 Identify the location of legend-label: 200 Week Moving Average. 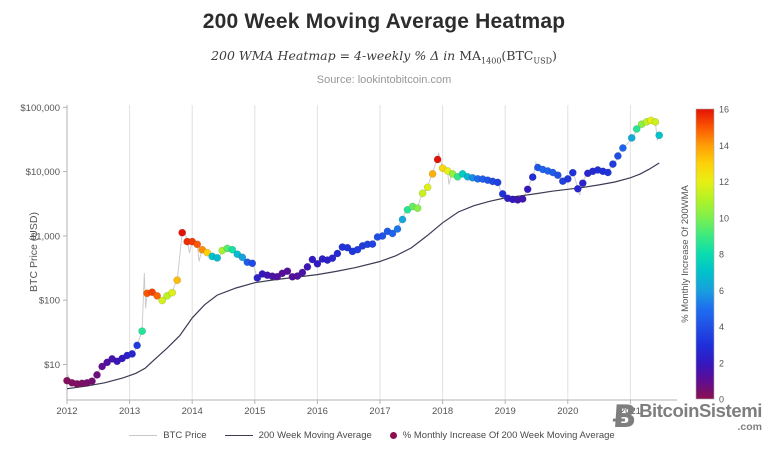
(315, 435).